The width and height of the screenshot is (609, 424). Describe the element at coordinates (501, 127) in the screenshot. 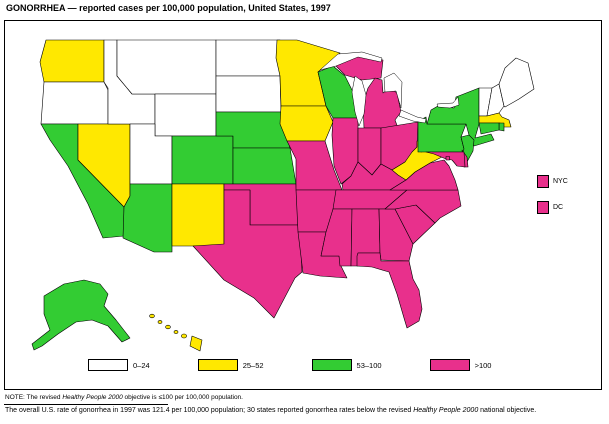

I see `state-ri` at that location.